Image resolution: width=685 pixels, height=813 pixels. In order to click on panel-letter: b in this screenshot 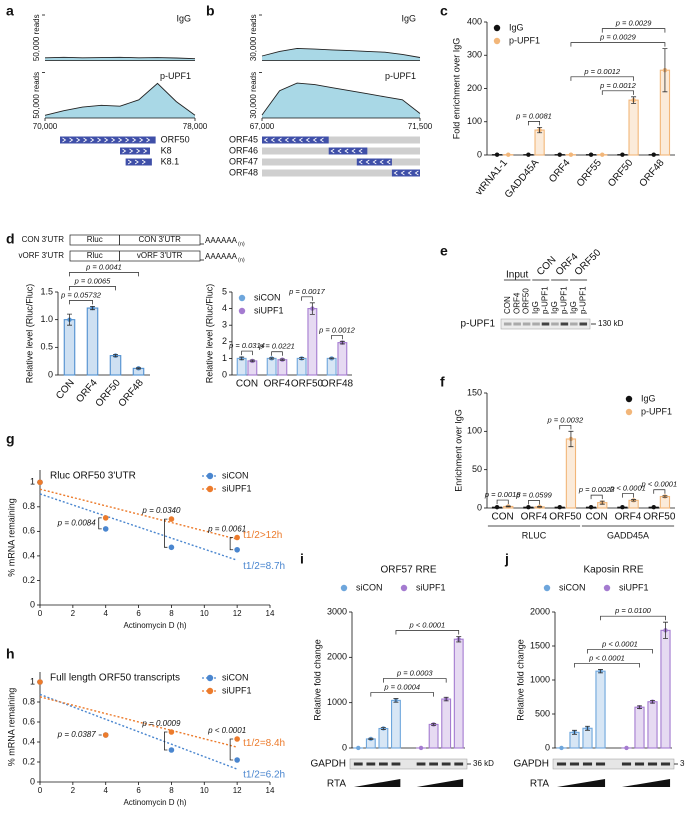, I will do `click(210, 11)`.